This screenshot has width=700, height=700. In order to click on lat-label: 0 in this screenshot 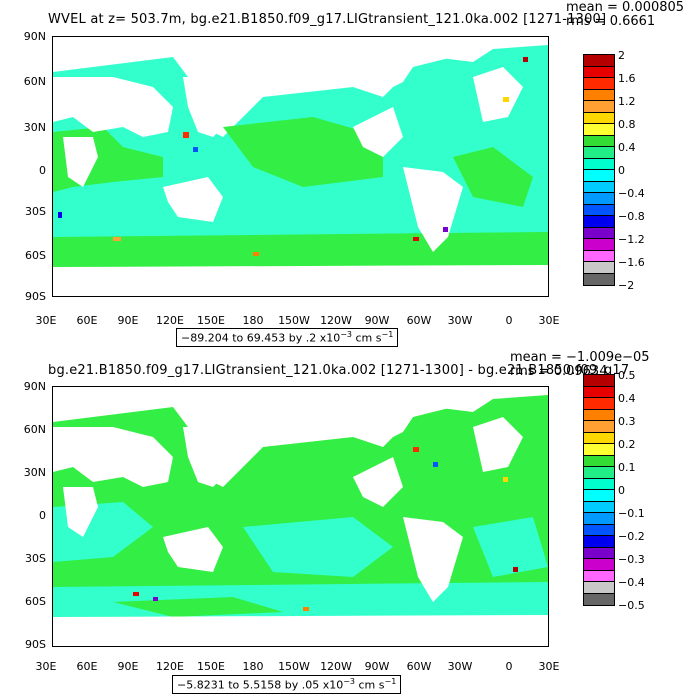, I will do `click(42, 170)`.